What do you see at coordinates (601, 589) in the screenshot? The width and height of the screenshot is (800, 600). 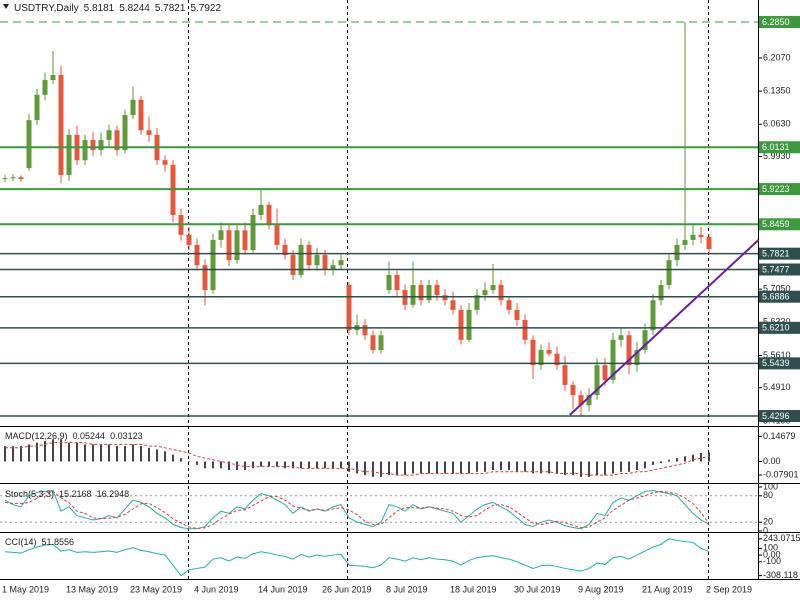 I see `x-tick-label: 9 Aug 2019` at bounding box center [601, 589].